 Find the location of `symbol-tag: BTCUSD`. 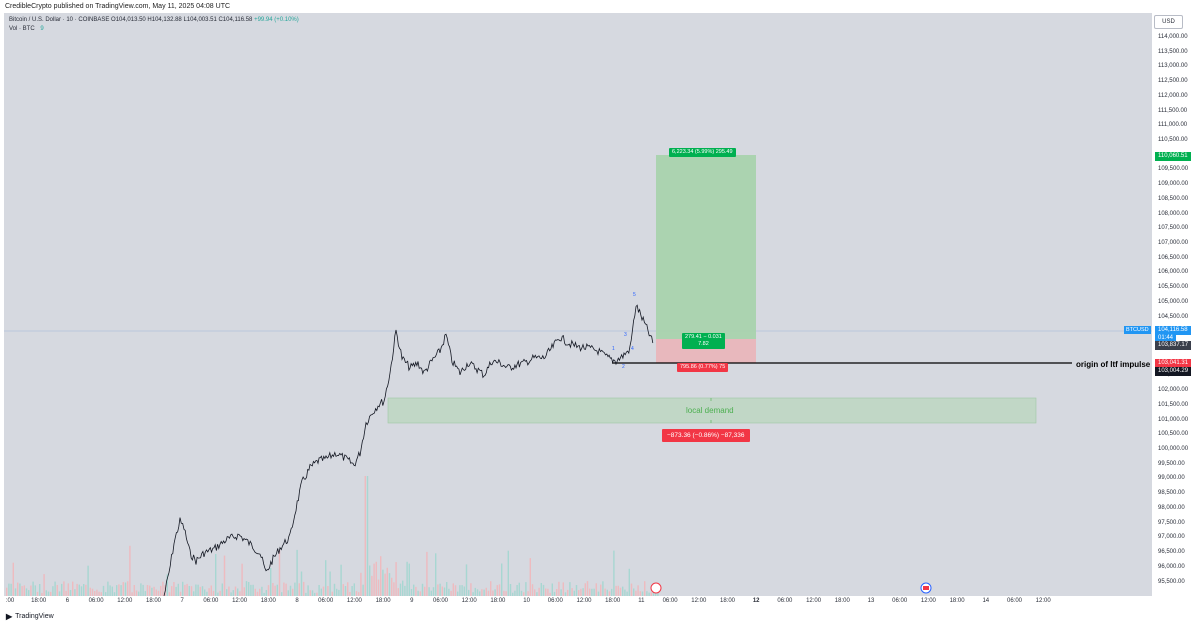

symbol-tag: BTCUSD is located at coordinates (1137, 330).